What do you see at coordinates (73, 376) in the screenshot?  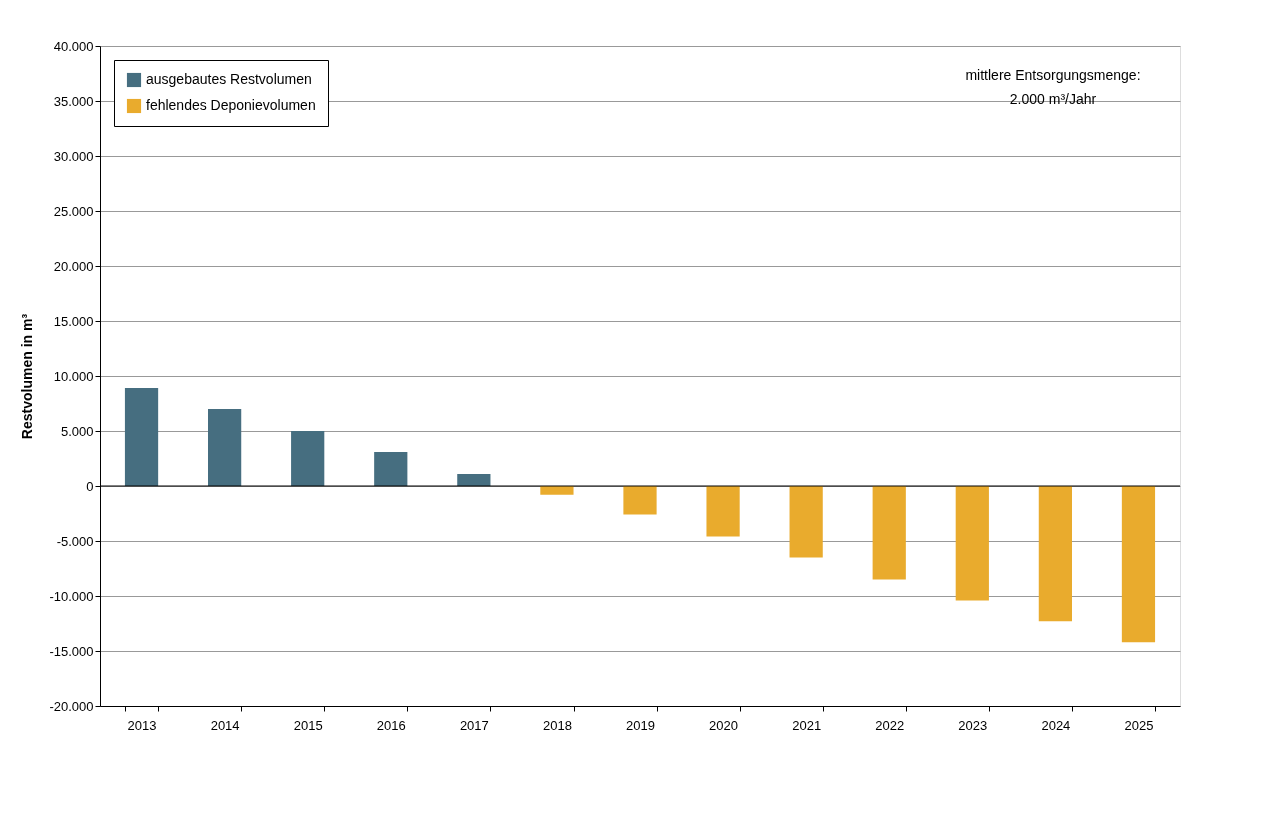 I see `y-tick-label: 10.000` at bounding box center [73, 376].